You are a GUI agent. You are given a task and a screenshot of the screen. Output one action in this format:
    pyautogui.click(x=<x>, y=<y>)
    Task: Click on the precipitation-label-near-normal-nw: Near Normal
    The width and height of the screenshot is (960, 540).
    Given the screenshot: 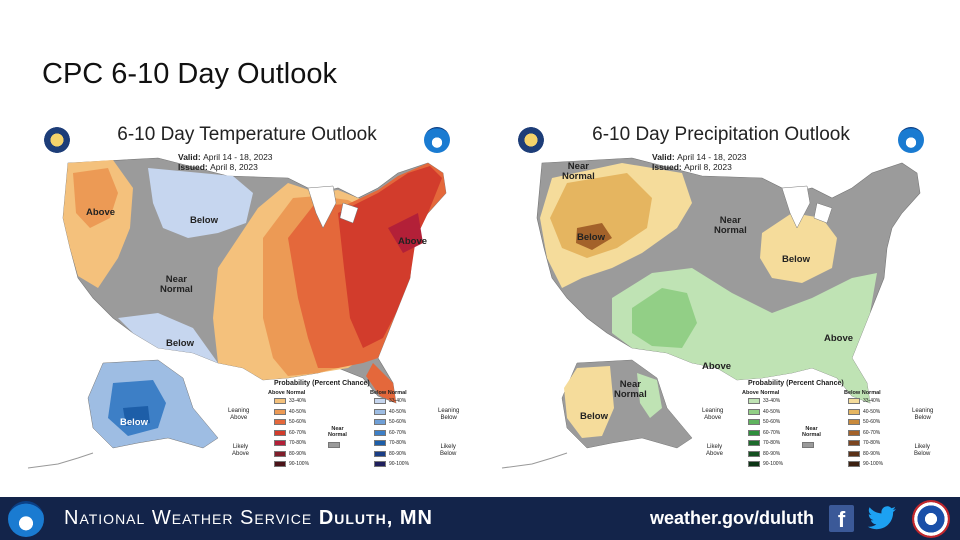 What is the action you would take?
    pyautogui.click(x=578, y=171)
    